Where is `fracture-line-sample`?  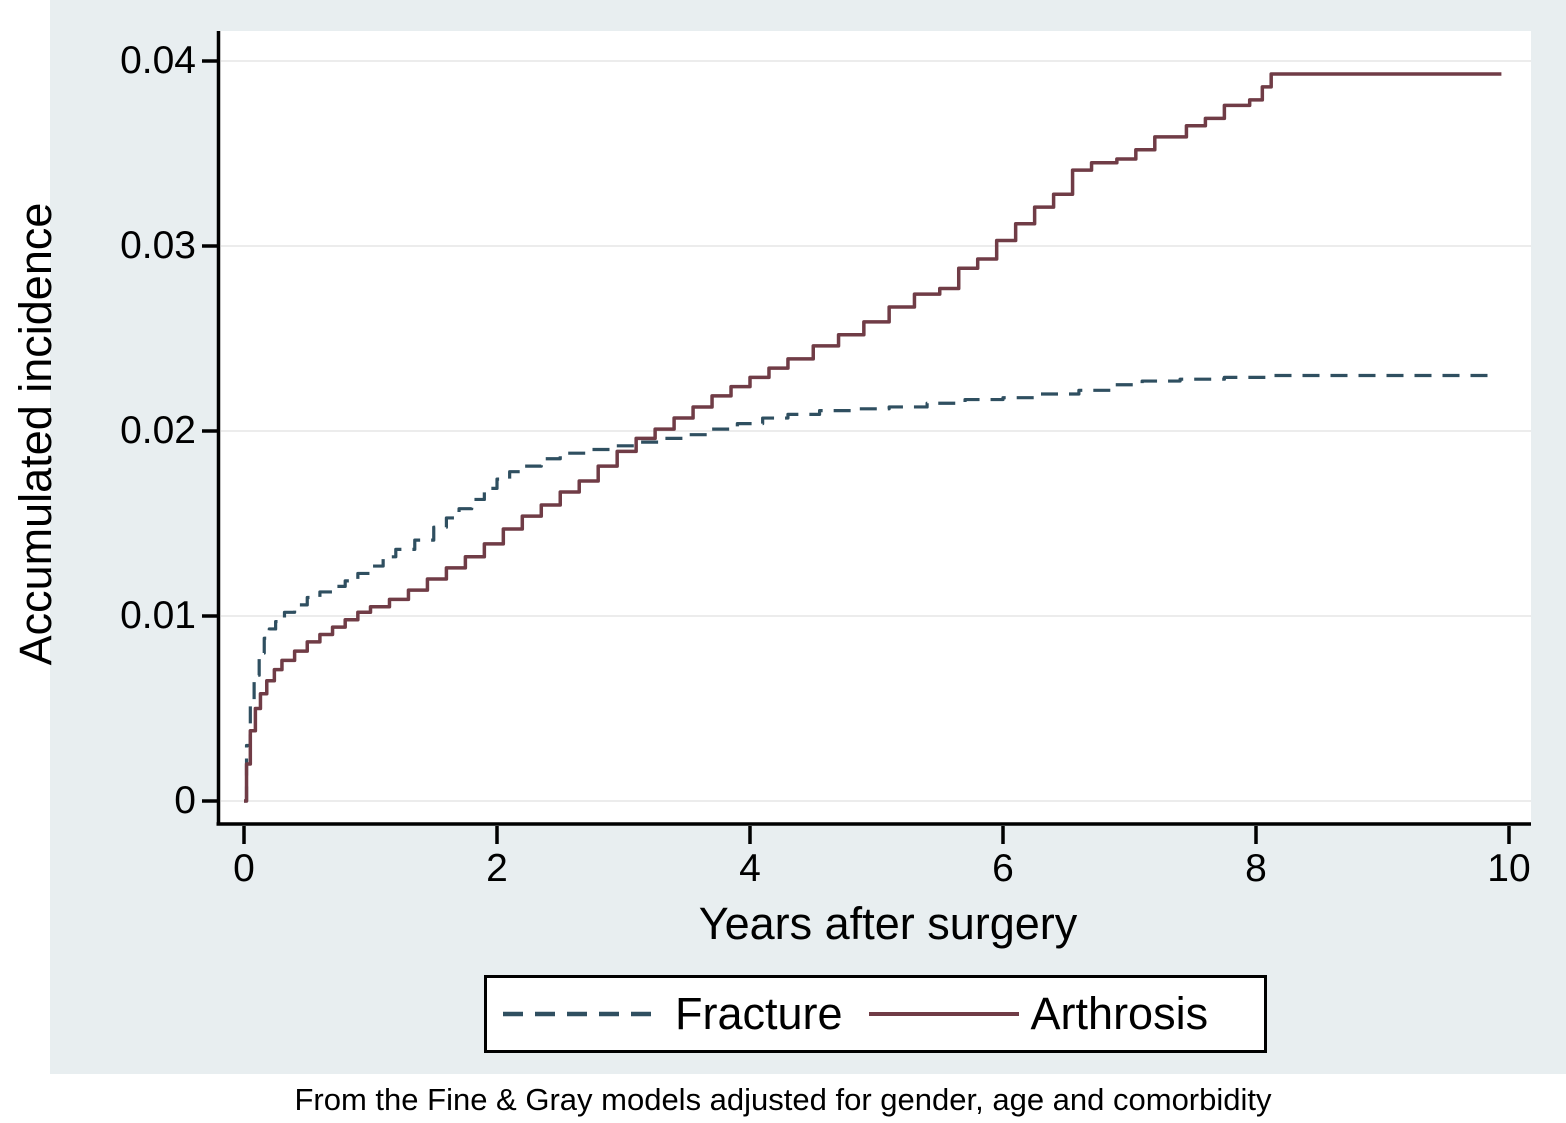
fracture-line-sample is located at coordinates (577, 1014).